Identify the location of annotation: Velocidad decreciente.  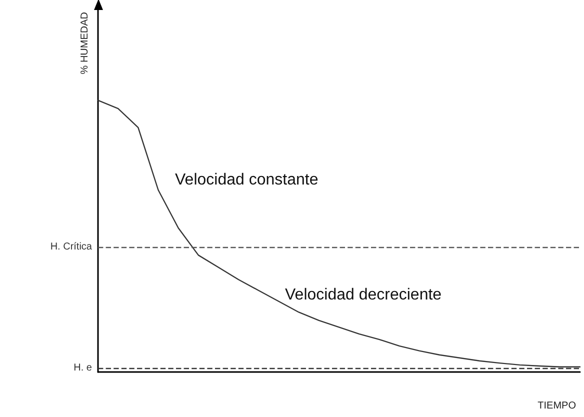
(363, 295).